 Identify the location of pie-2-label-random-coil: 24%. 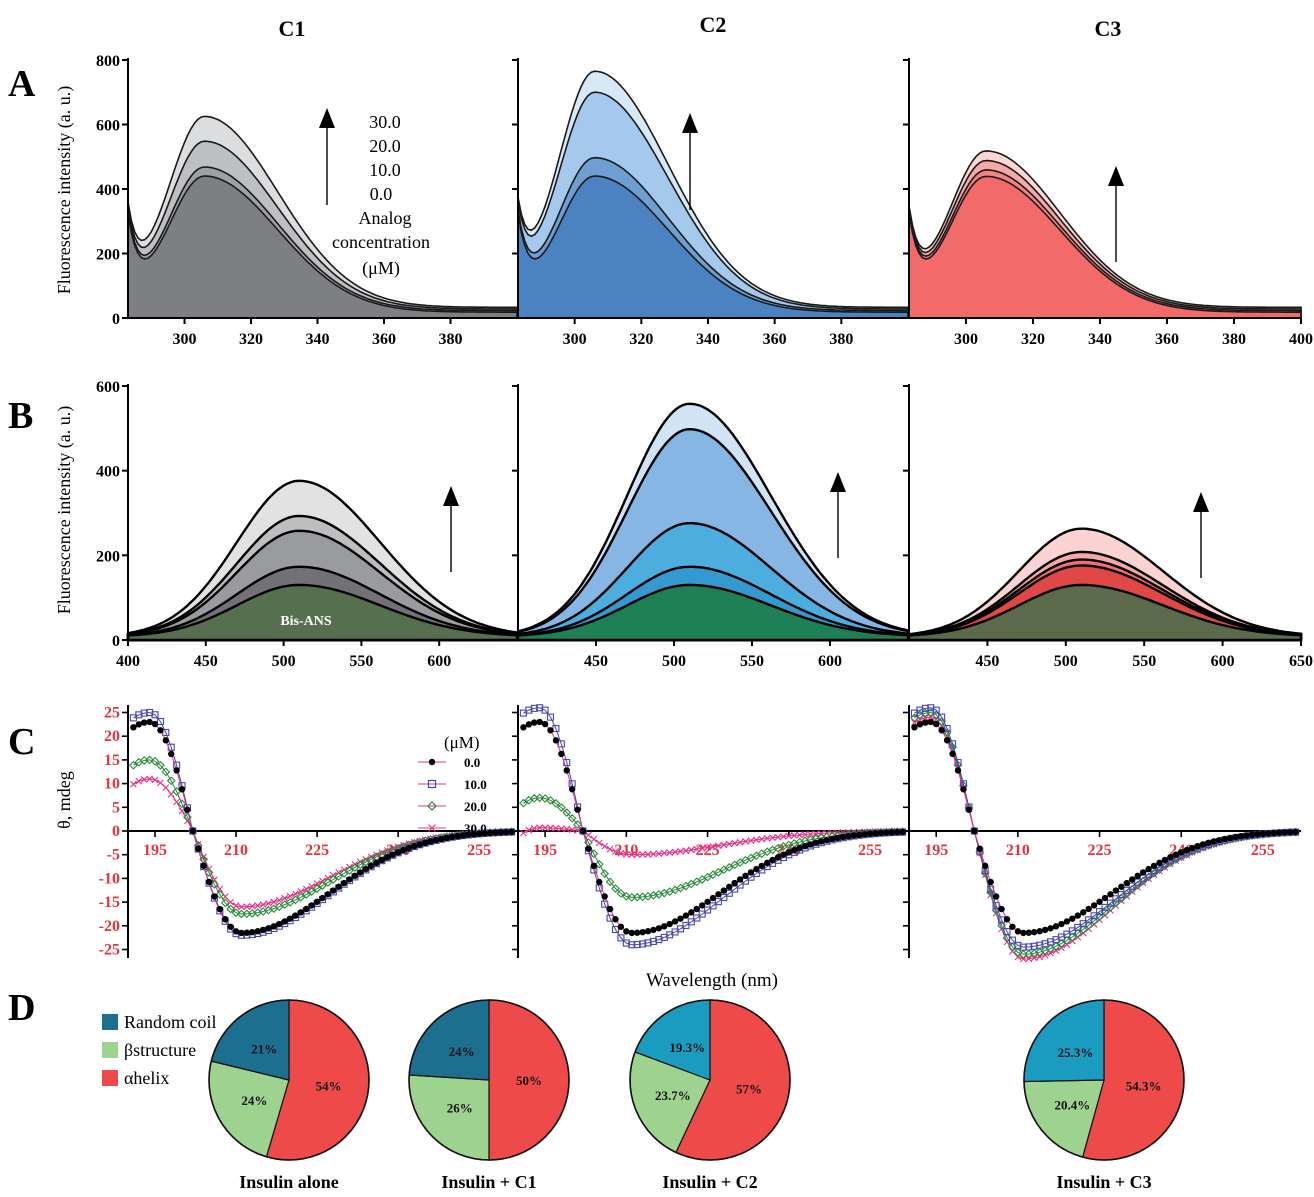
(462, 1051).